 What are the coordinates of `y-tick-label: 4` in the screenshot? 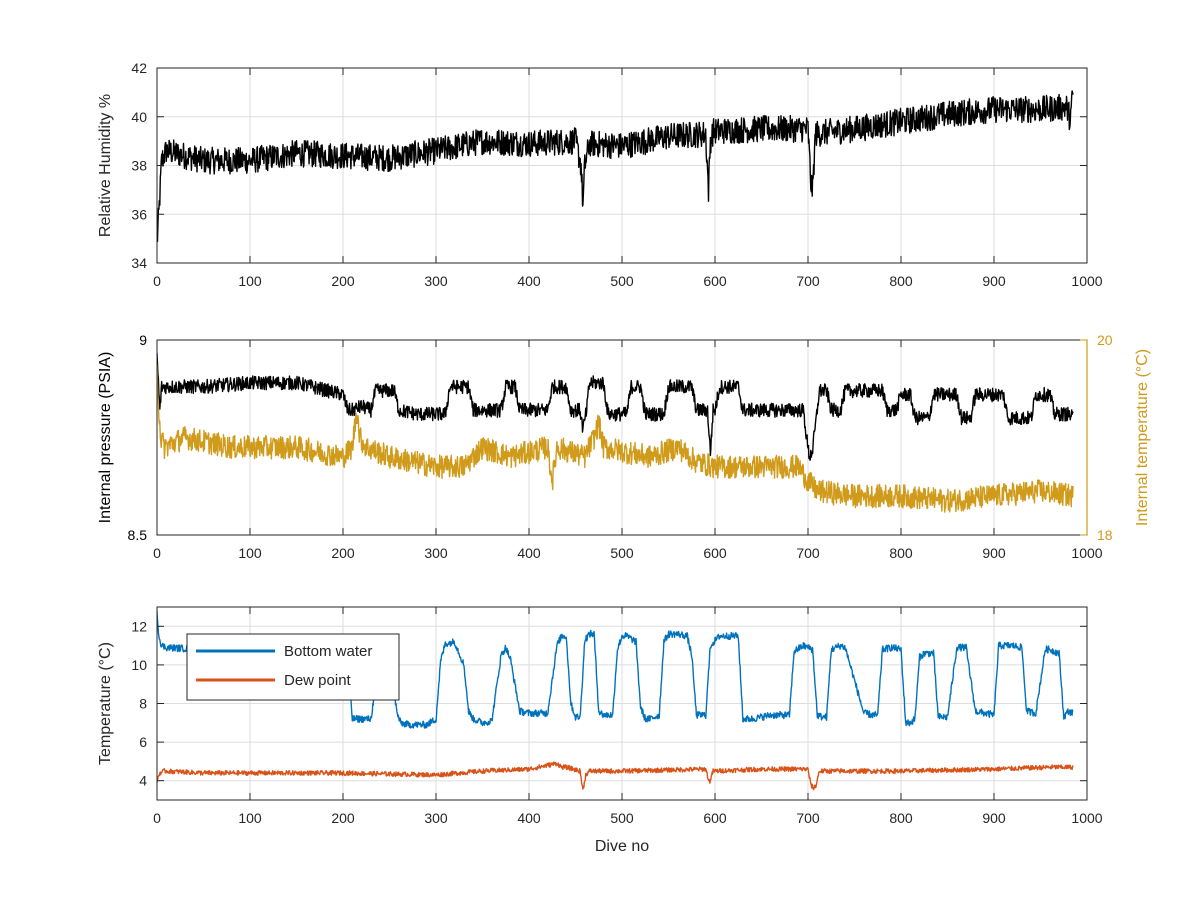 It's located at (143, 781).